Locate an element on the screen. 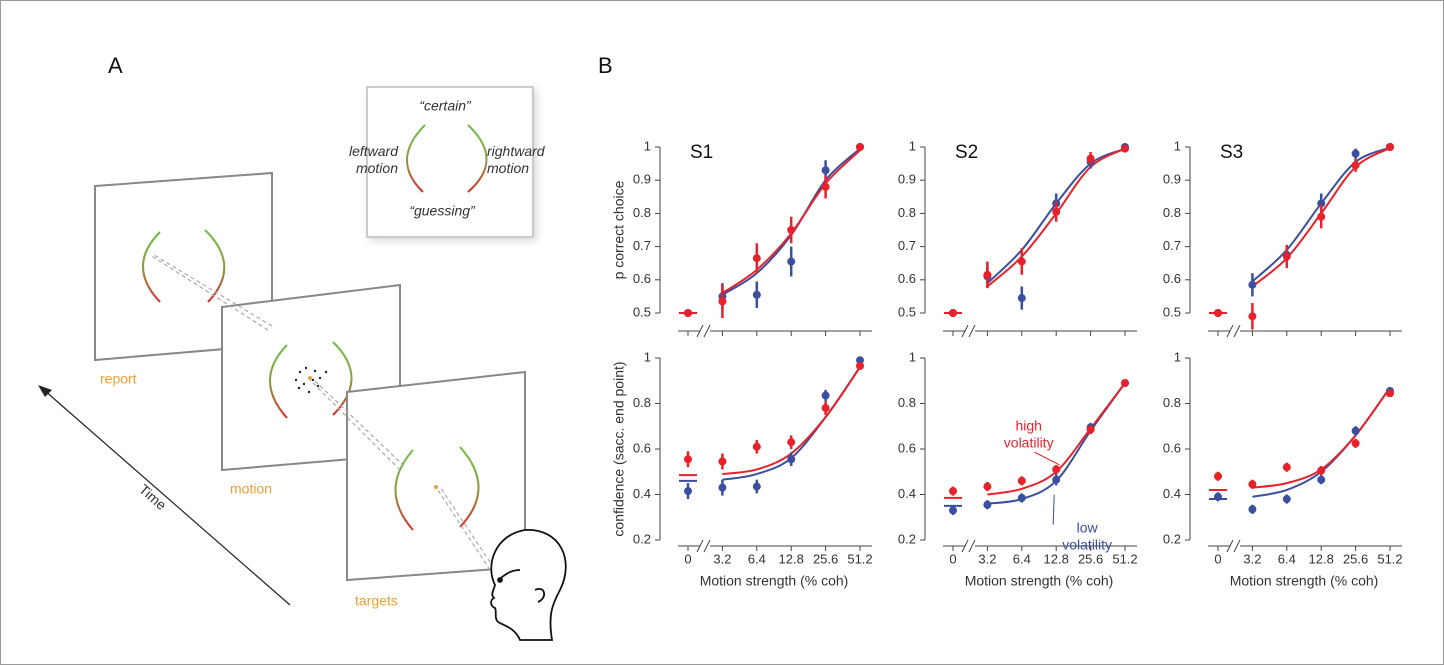 The image size is (1444, 665). screen-label: report is located at coordinates (118, 379).